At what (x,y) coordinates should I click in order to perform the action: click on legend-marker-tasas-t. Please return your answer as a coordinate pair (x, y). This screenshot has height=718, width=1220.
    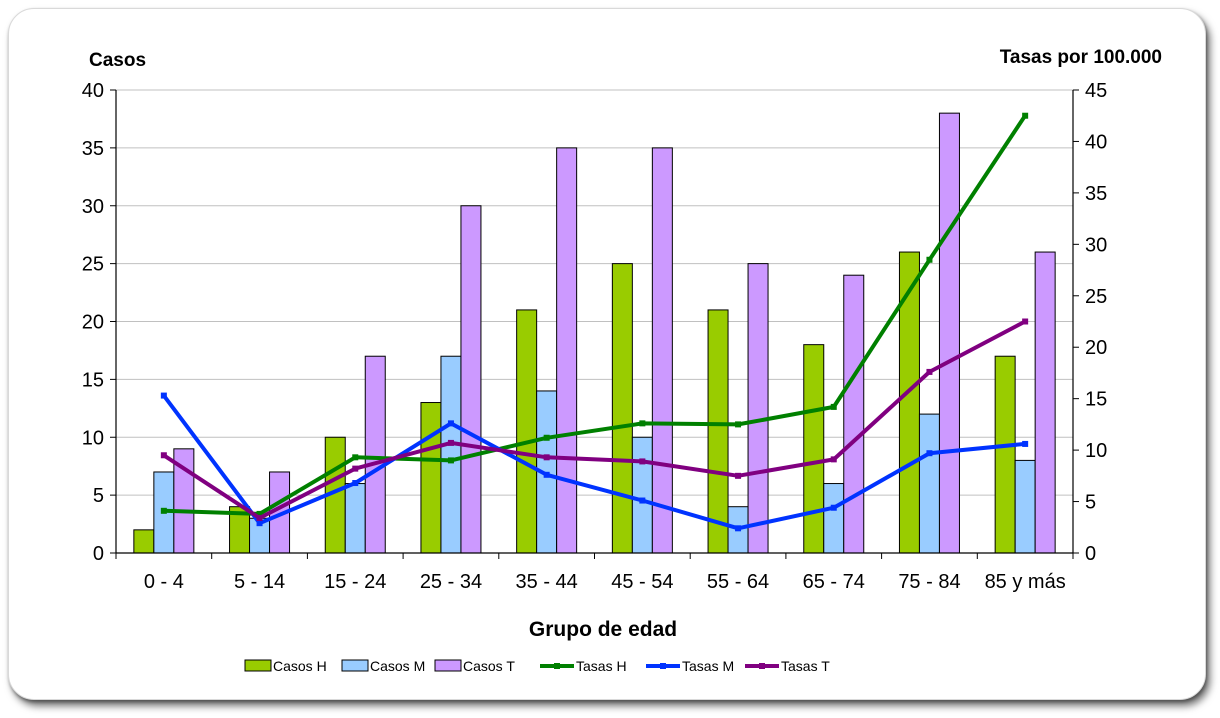
    Looking at the image, I should click on (762, 666).